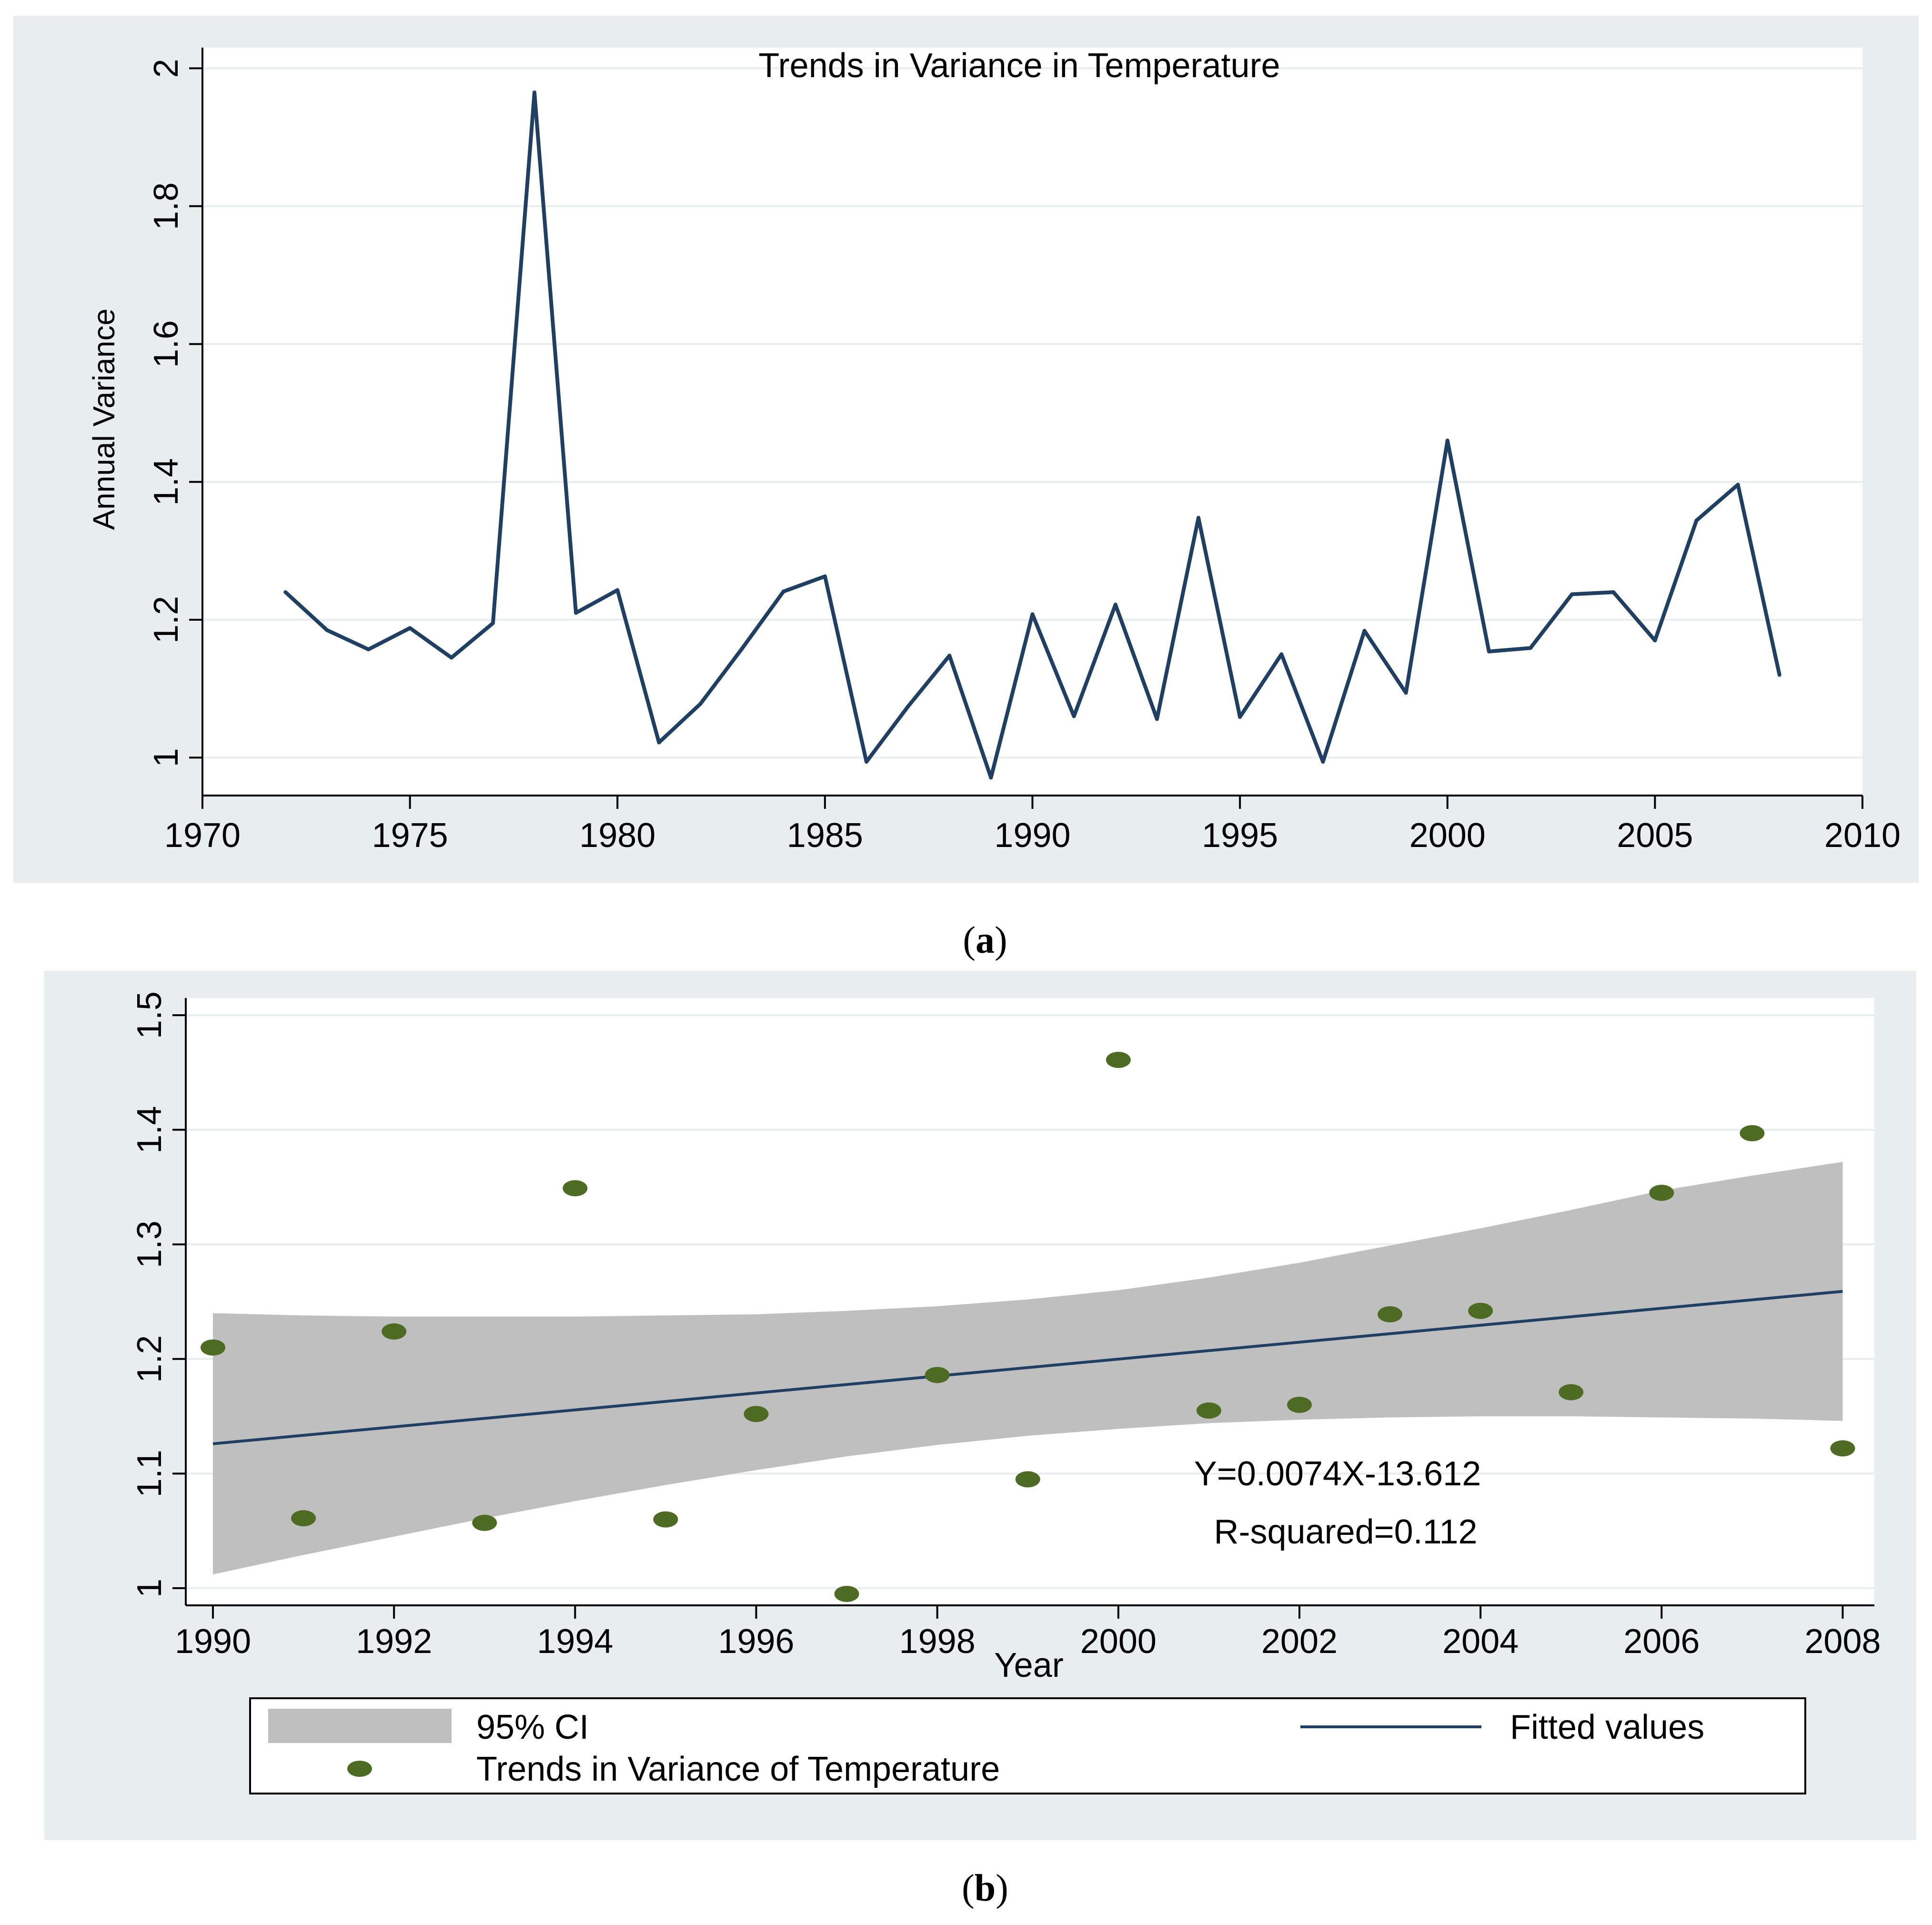 The height and width of the screenshot is (1925, 1932). I want to click on legend-scatter-marker, so click(360, 1769).